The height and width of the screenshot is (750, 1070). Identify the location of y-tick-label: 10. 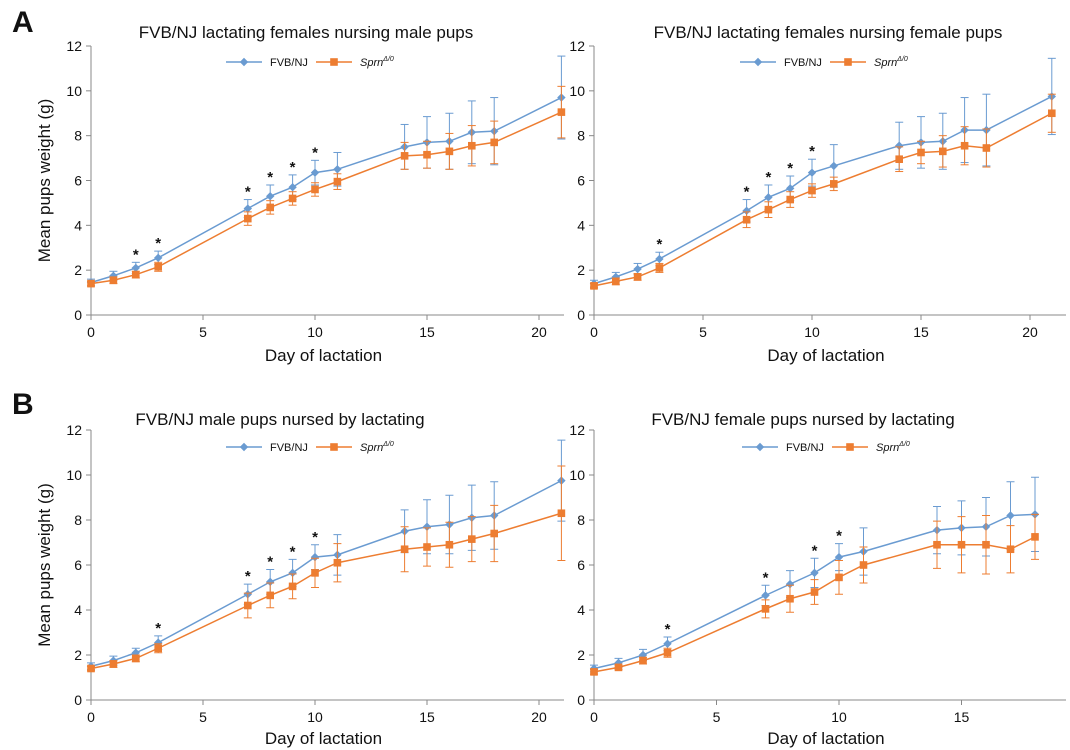
(577, 91).